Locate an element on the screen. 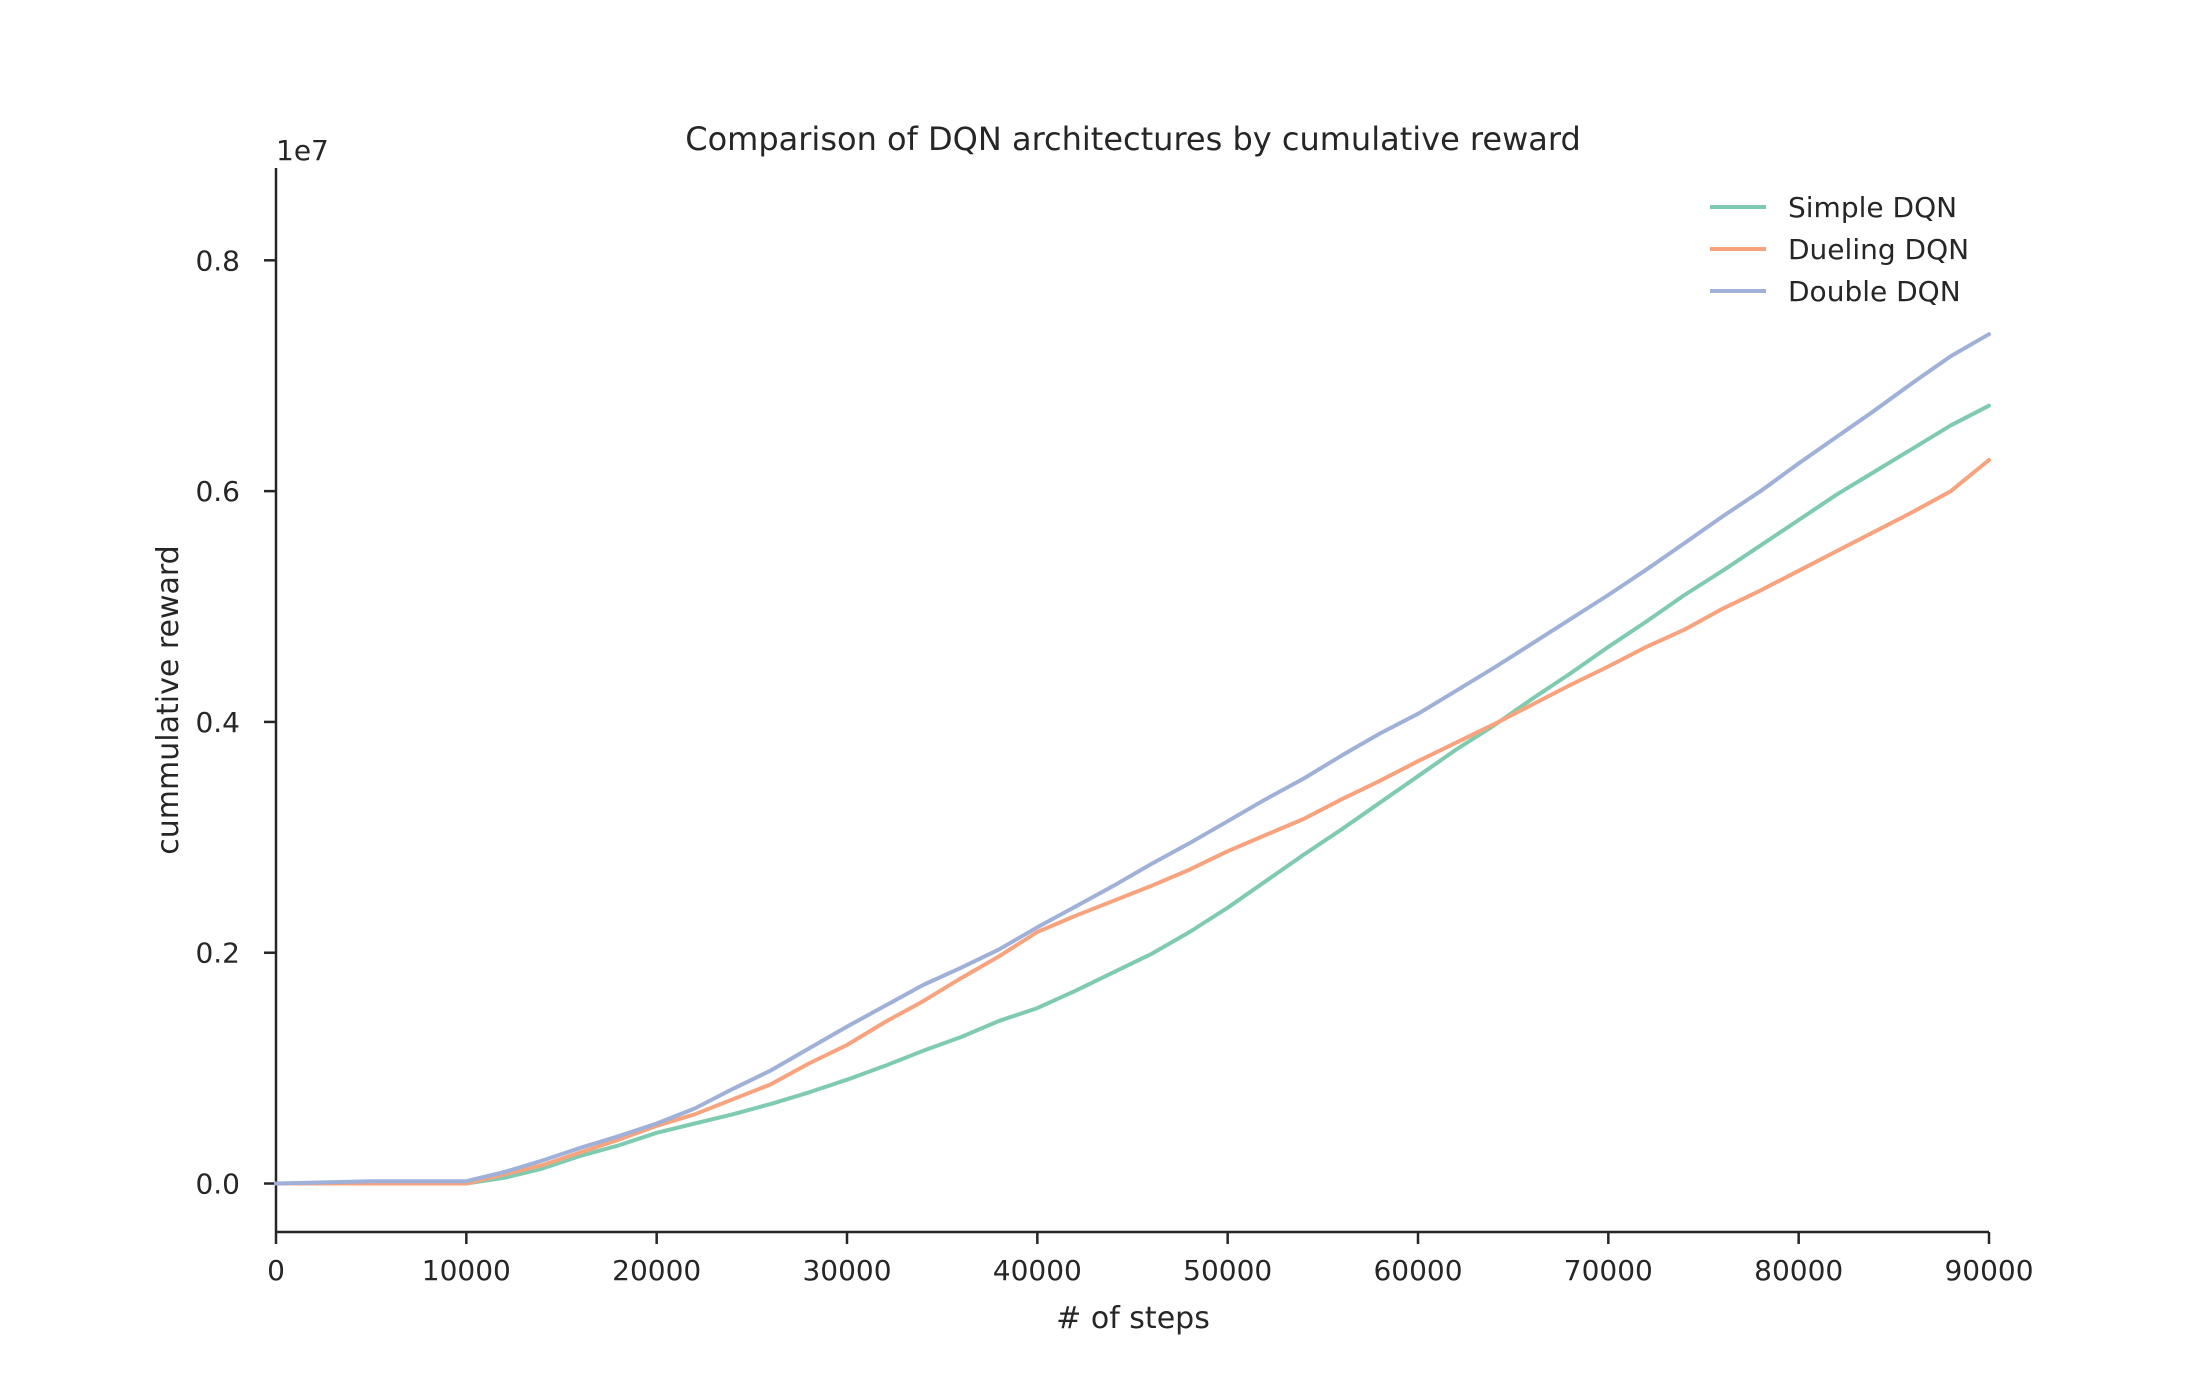 Image resolution: width=2200 pixels, height=1400 pixels. x-tick-label: 30000 is located at coordinates (846, 1270).